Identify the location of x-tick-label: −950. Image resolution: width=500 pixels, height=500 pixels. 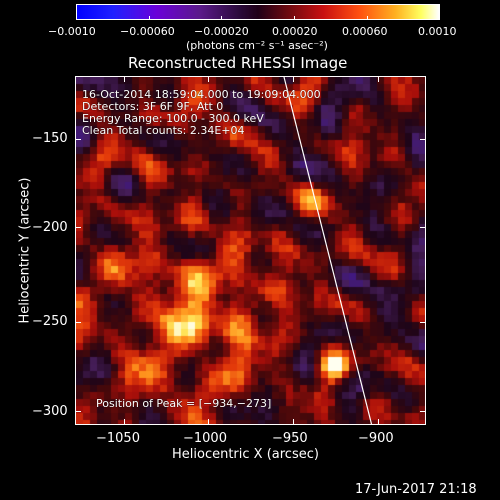
(290, 438).